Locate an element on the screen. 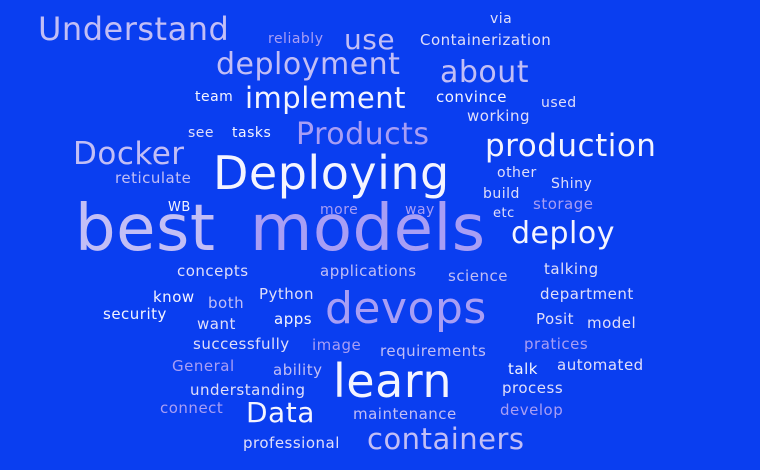 The height and width of the screenshot is (470, 760). word-both: both is located at coordinates (226, 303).